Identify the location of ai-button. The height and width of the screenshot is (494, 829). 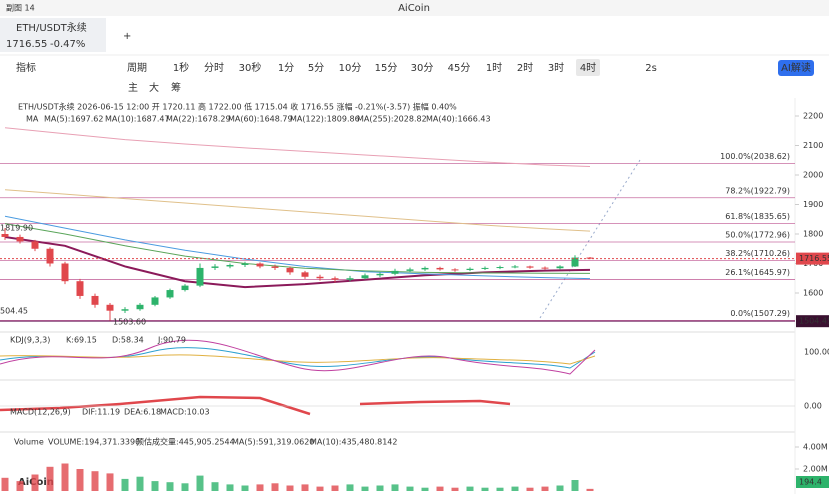
(796, 68).